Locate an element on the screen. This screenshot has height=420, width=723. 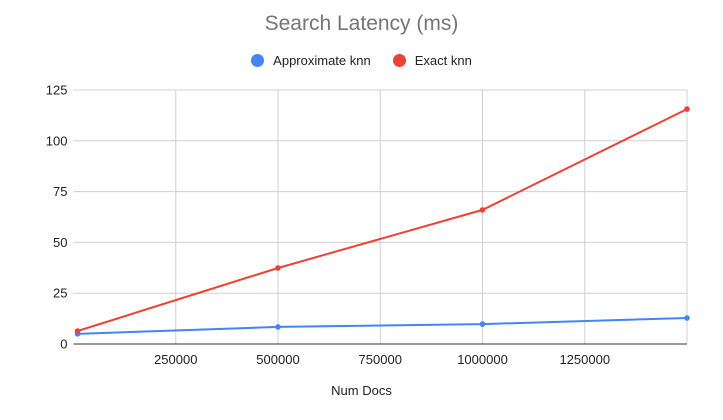
legend-item-exact-knn: Exact knn is located at coordinates (432, 60).